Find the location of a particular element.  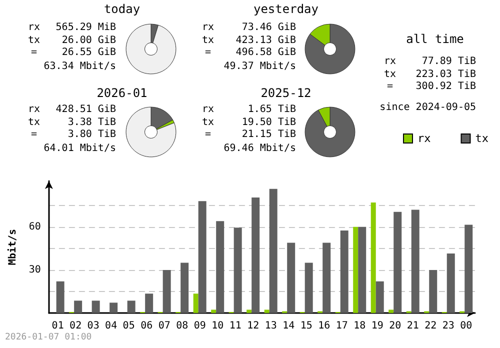

x-tick-label: 21 is located at coordinates (412, 326).